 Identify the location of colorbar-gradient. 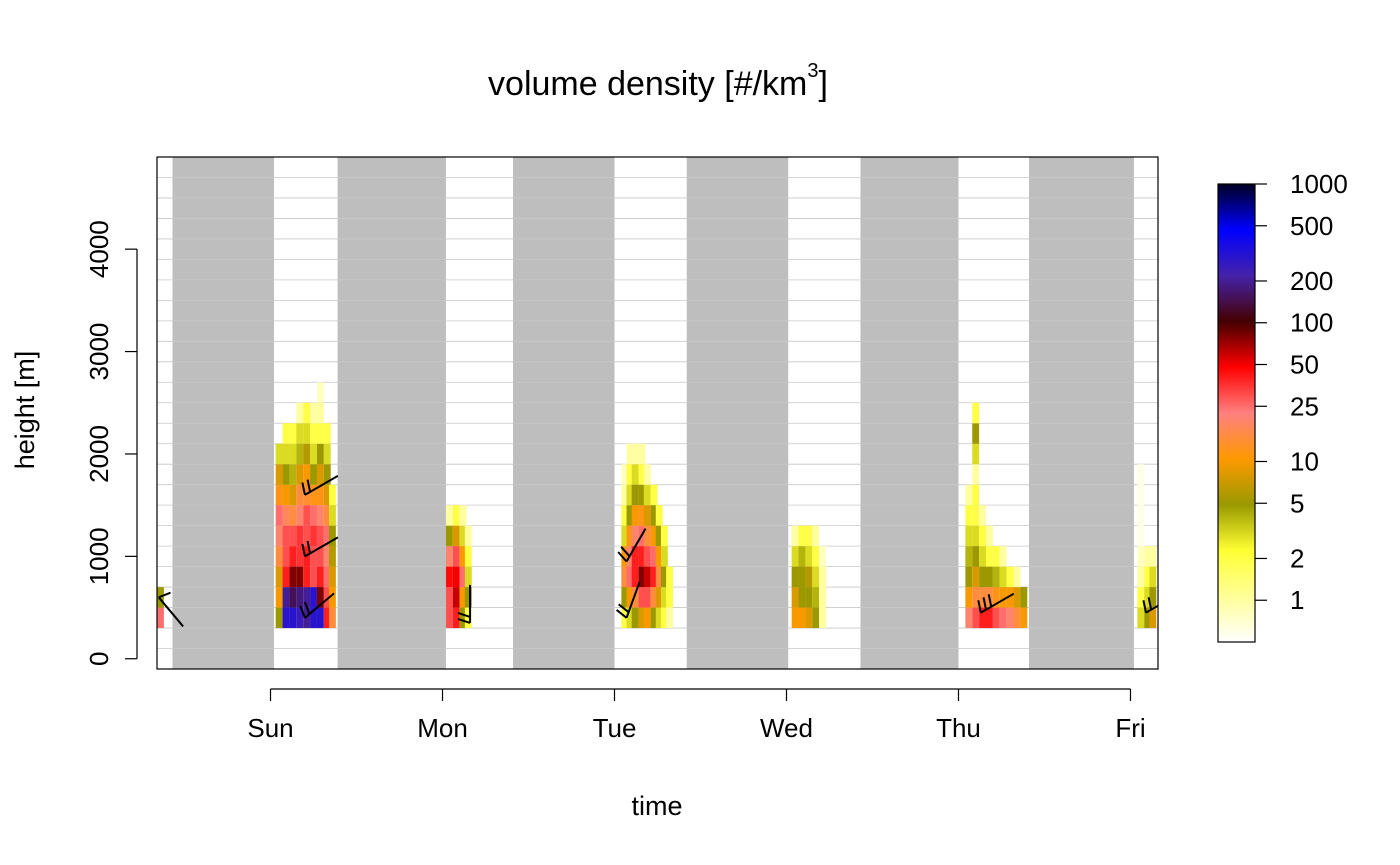
(1236, 413).